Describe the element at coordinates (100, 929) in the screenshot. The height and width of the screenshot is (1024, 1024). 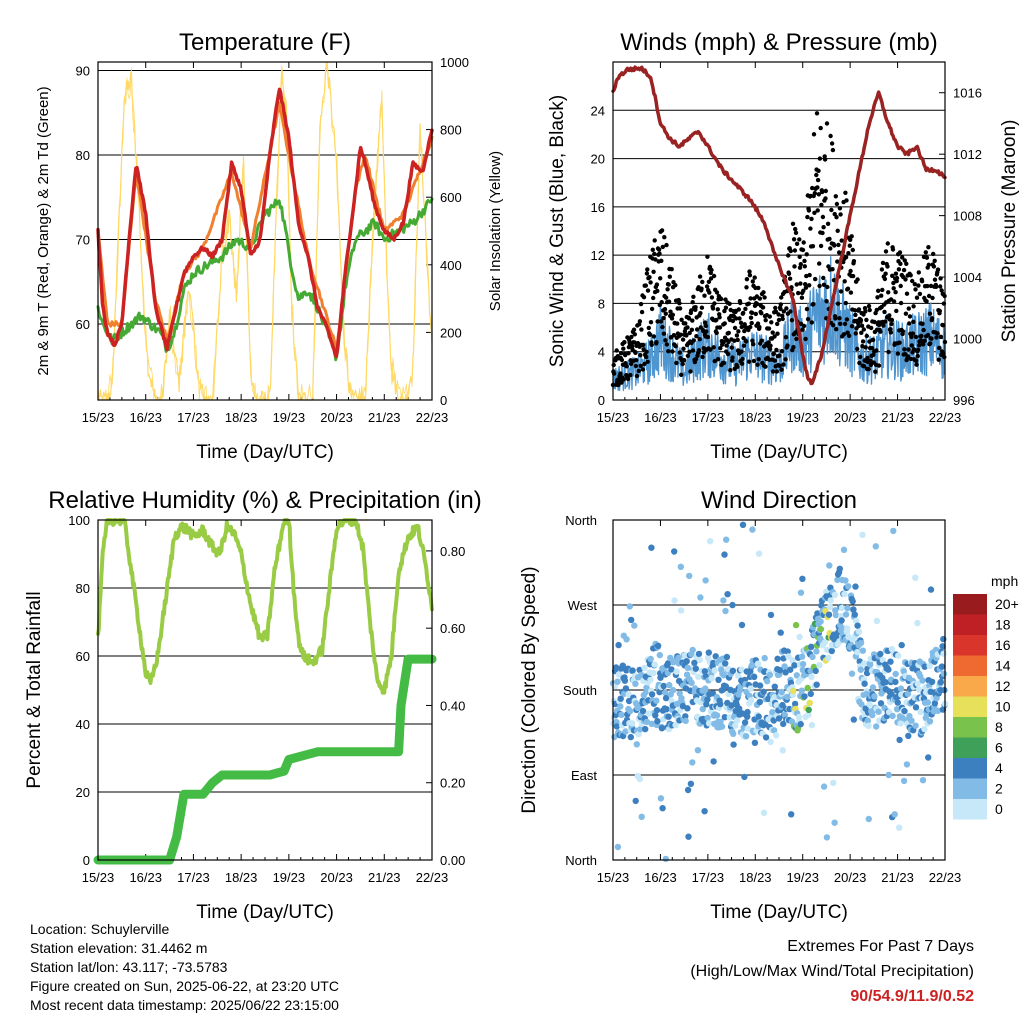
I see `station-location: Location: Schuylerville` at that location.